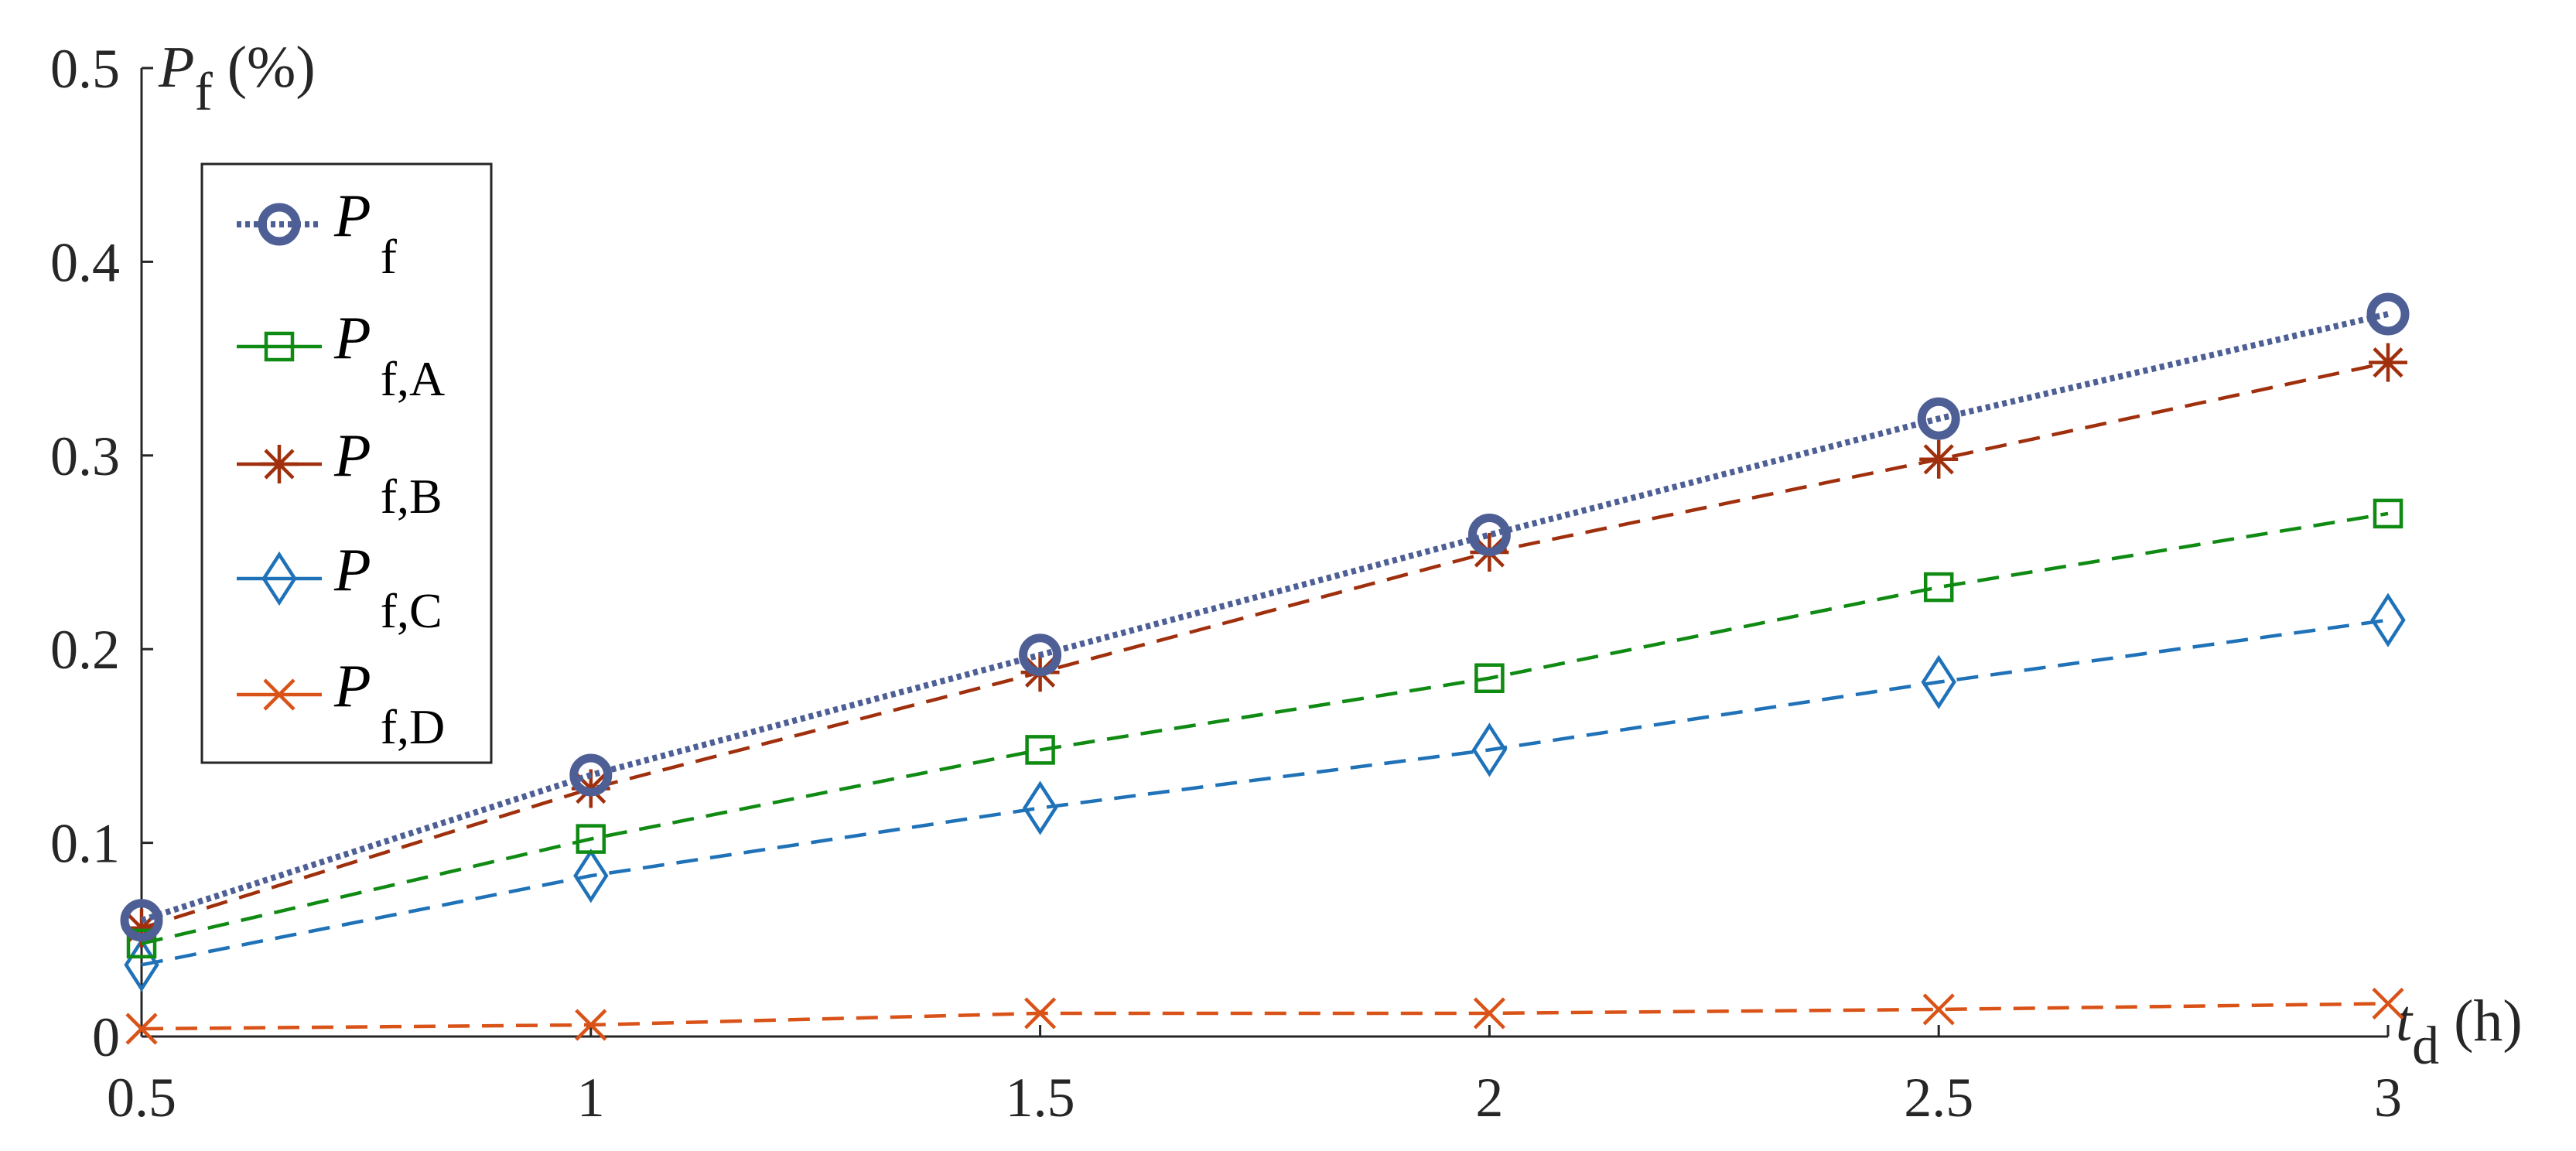 The image size is (2576, 1151). I want to click on legend-label-sub: f,B, so click(411, 496).